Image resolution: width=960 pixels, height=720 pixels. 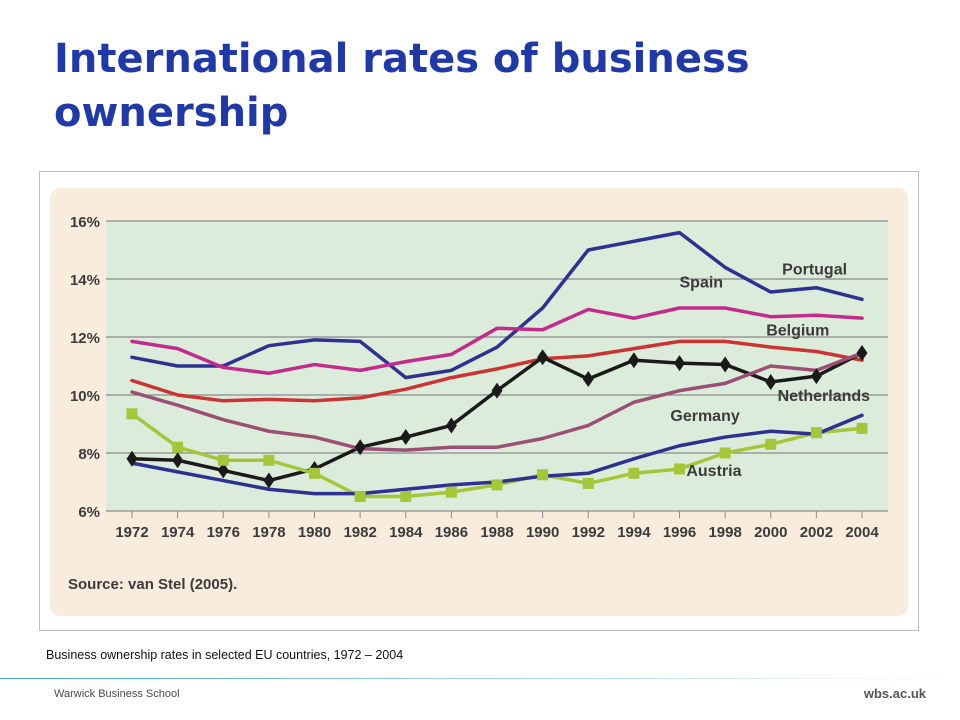 What do you see at coordinates (223, 532) in the screenshot?
I see `x-tick-label: 1976` at bounding box center [223, 532].